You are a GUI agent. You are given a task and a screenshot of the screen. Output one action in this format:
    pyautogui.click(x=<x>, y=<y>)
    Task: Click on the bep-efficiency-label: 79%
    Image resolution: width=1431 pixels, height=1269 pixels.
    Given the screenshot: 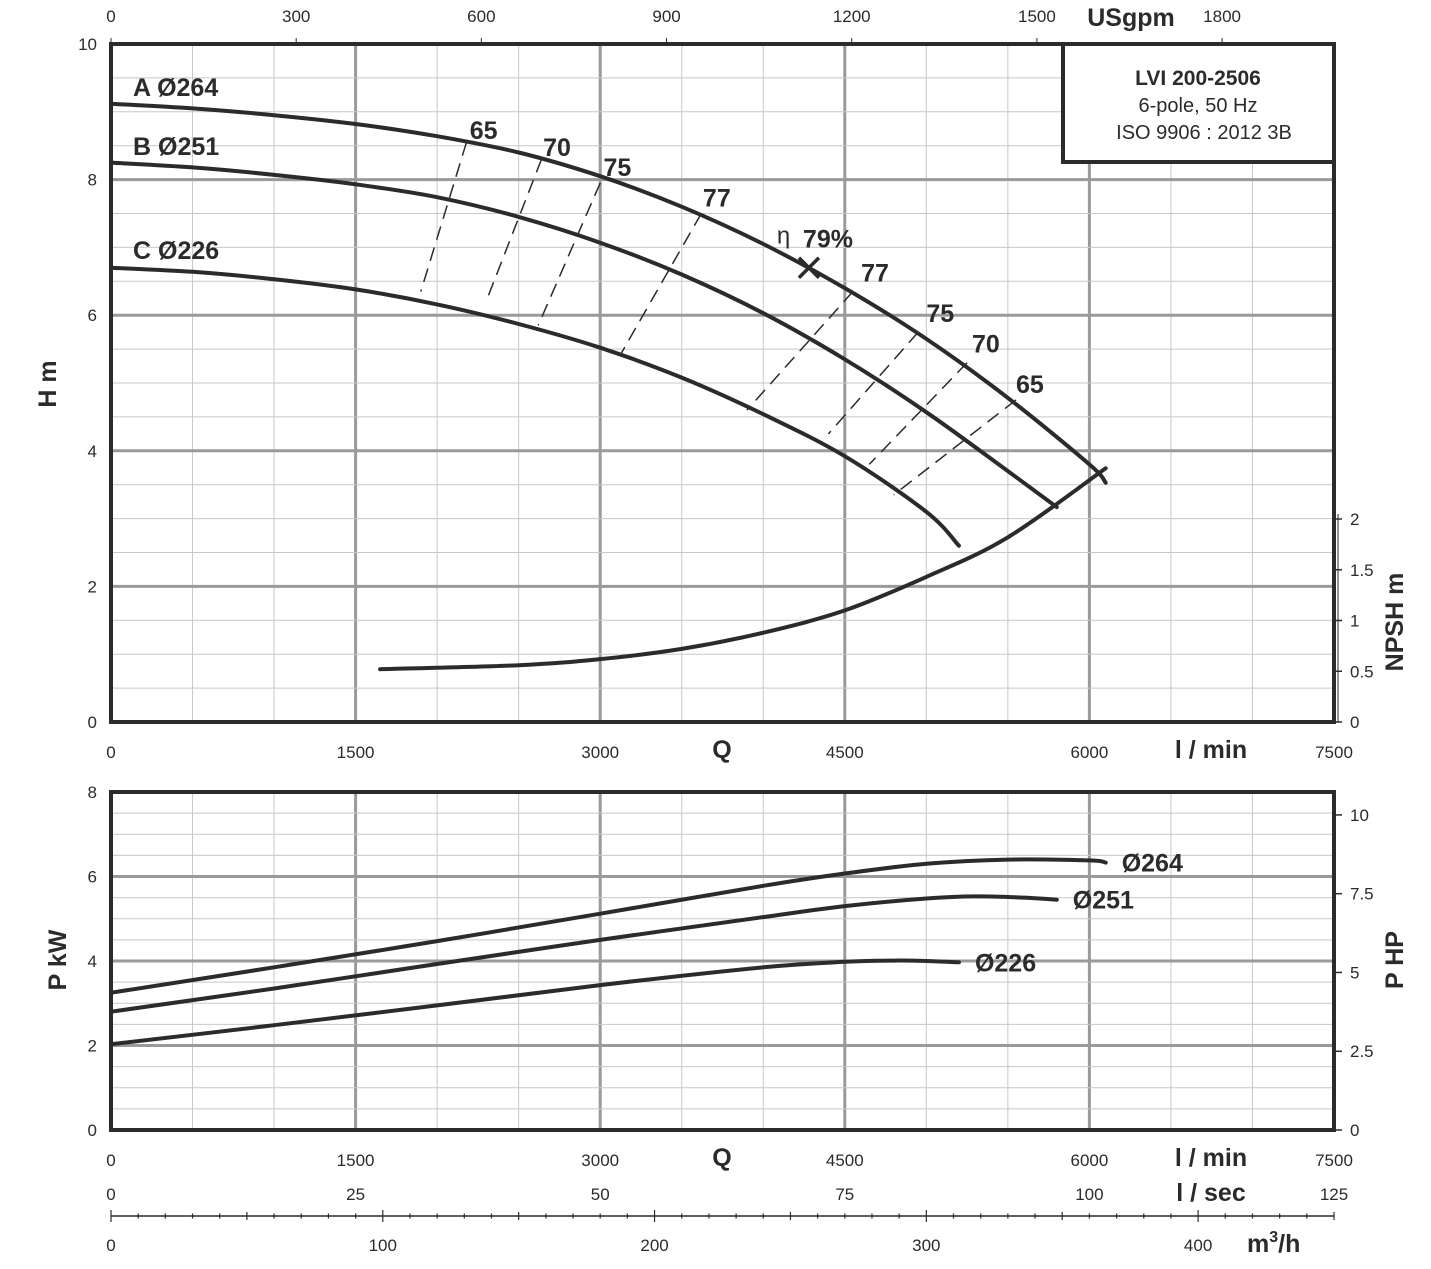 What is the action you would take?
    pyautogui.click(x=828, y=240)
    